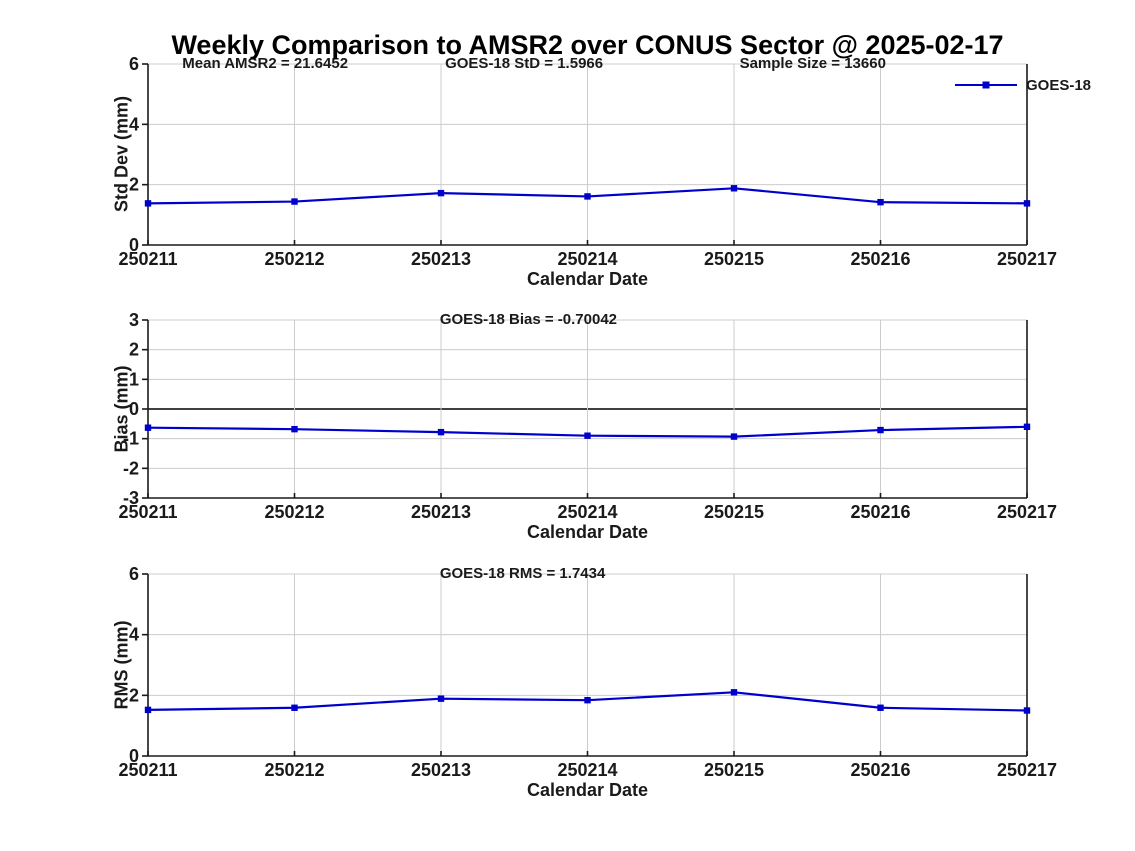 The height and width of the screenshot is (851, 1135). I want to click on y-tick-label: 3, so click(134, 320).